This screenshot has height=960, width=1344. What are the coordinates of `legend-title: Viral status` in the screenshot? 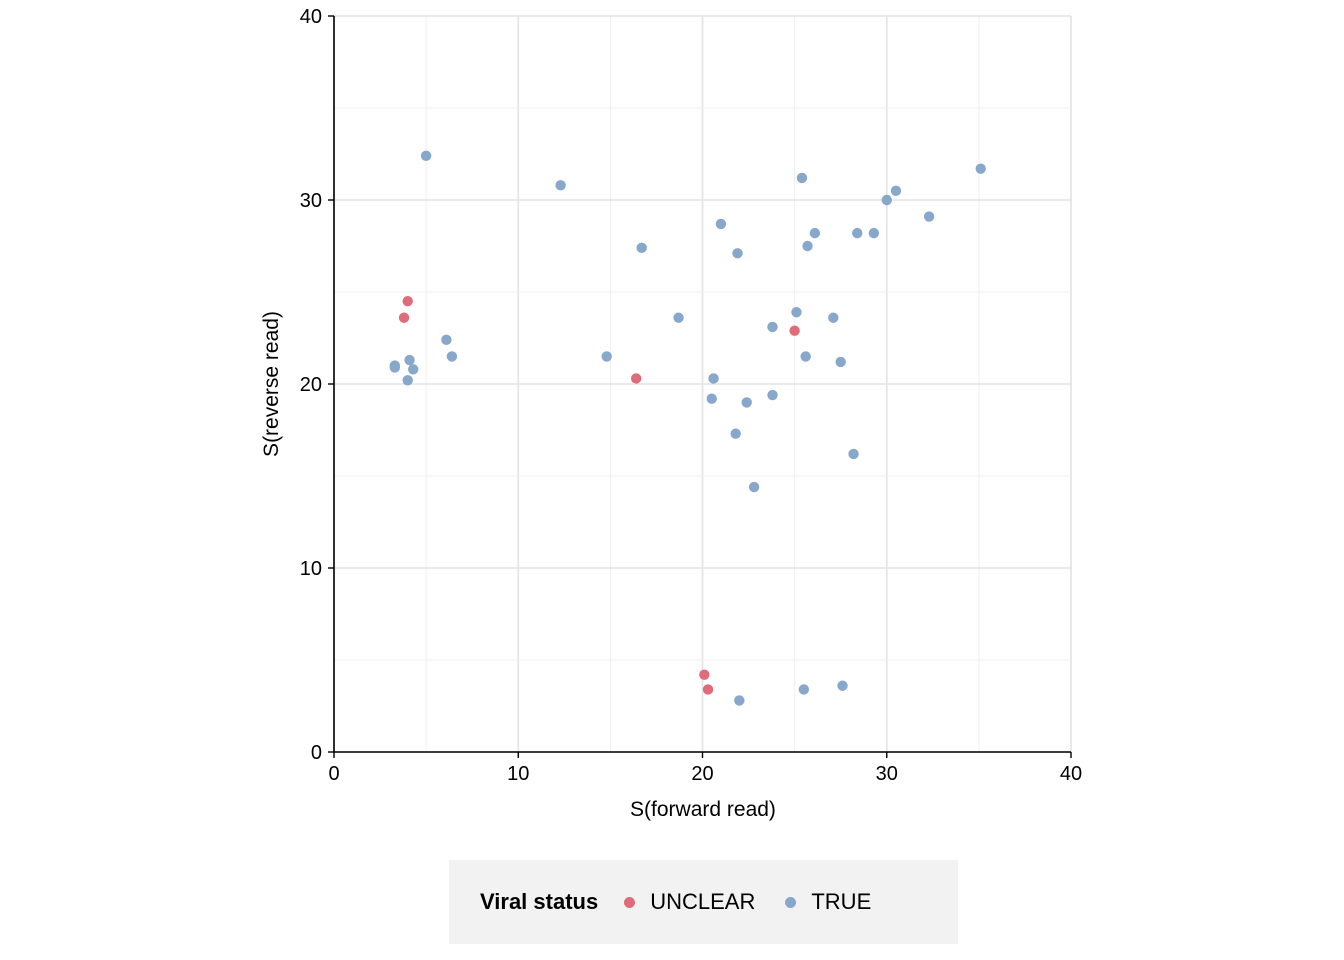 It's located at (539, 901).